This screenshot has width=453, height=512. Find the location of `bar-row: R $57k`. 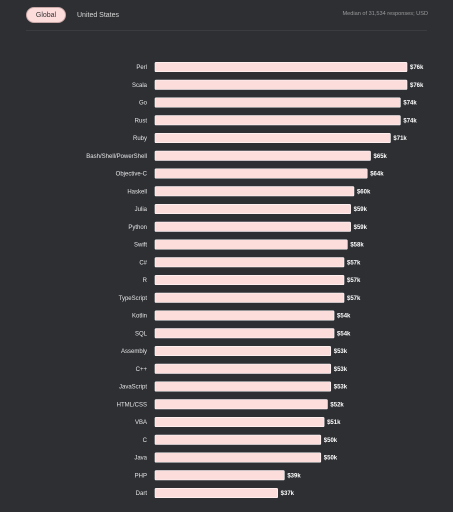

bar-row: R $57k is located at coordinates (252, 280).